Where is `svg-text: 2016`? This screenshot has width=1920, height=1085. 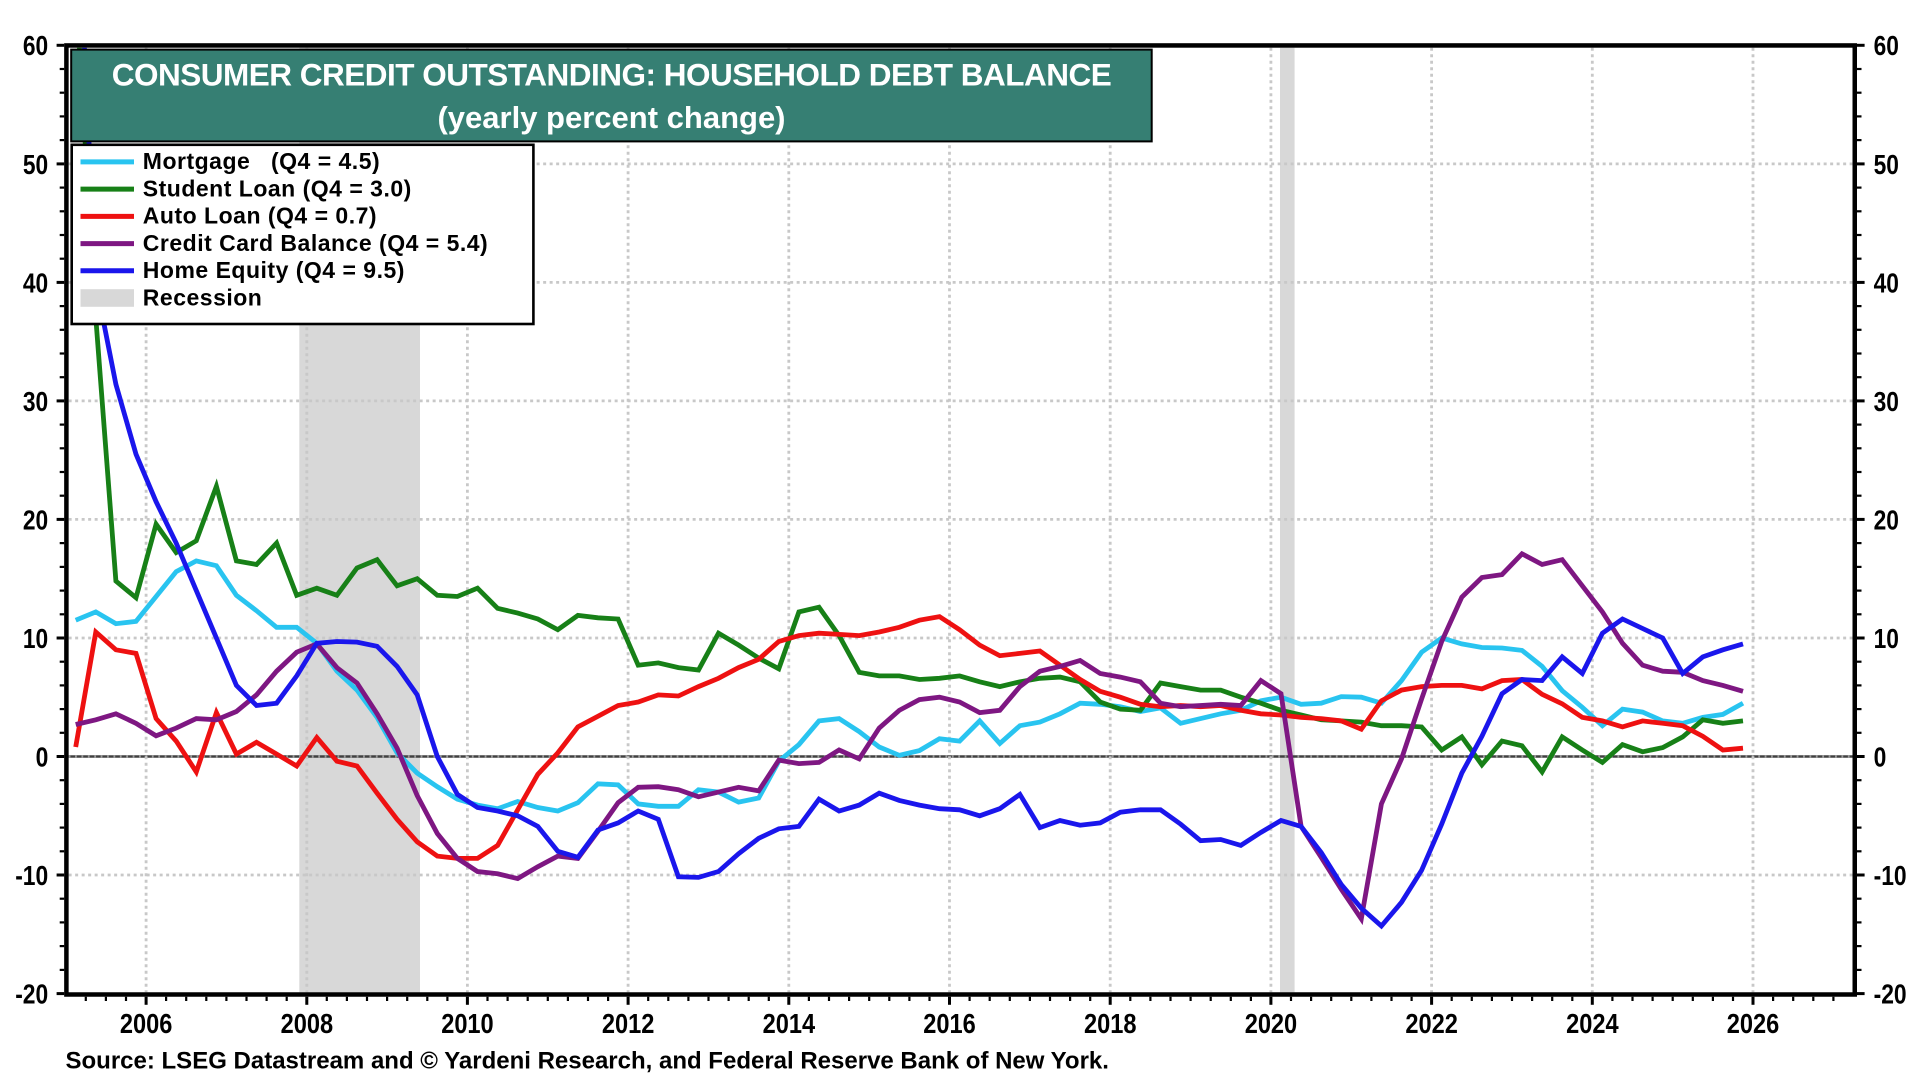
svg-text: 2016 is located at coordinates (949, 1023).